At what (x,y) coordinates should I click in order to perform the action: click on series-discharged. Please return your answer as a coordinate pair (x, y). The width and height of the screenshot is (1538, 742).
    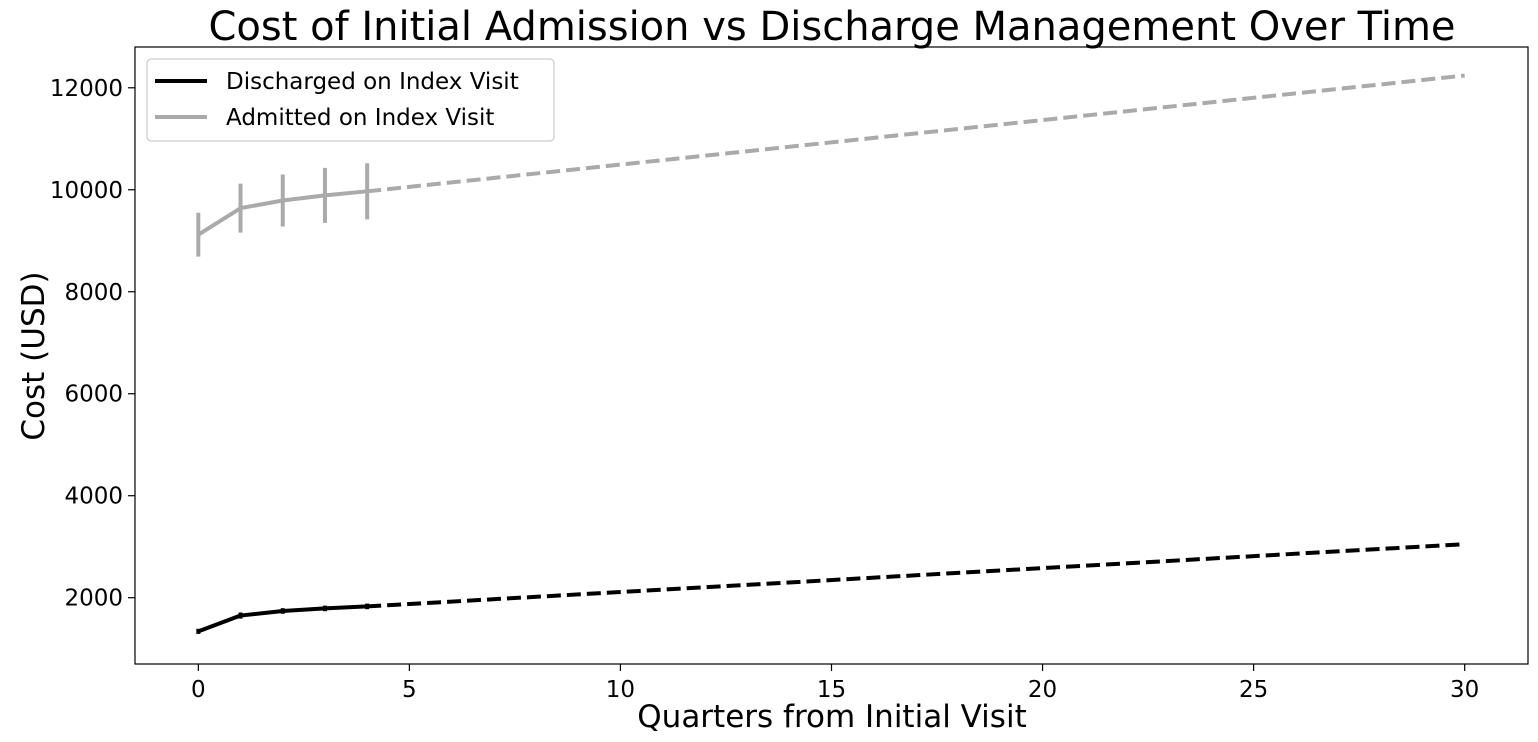
    Looking at the image, I should click on (830, 588).